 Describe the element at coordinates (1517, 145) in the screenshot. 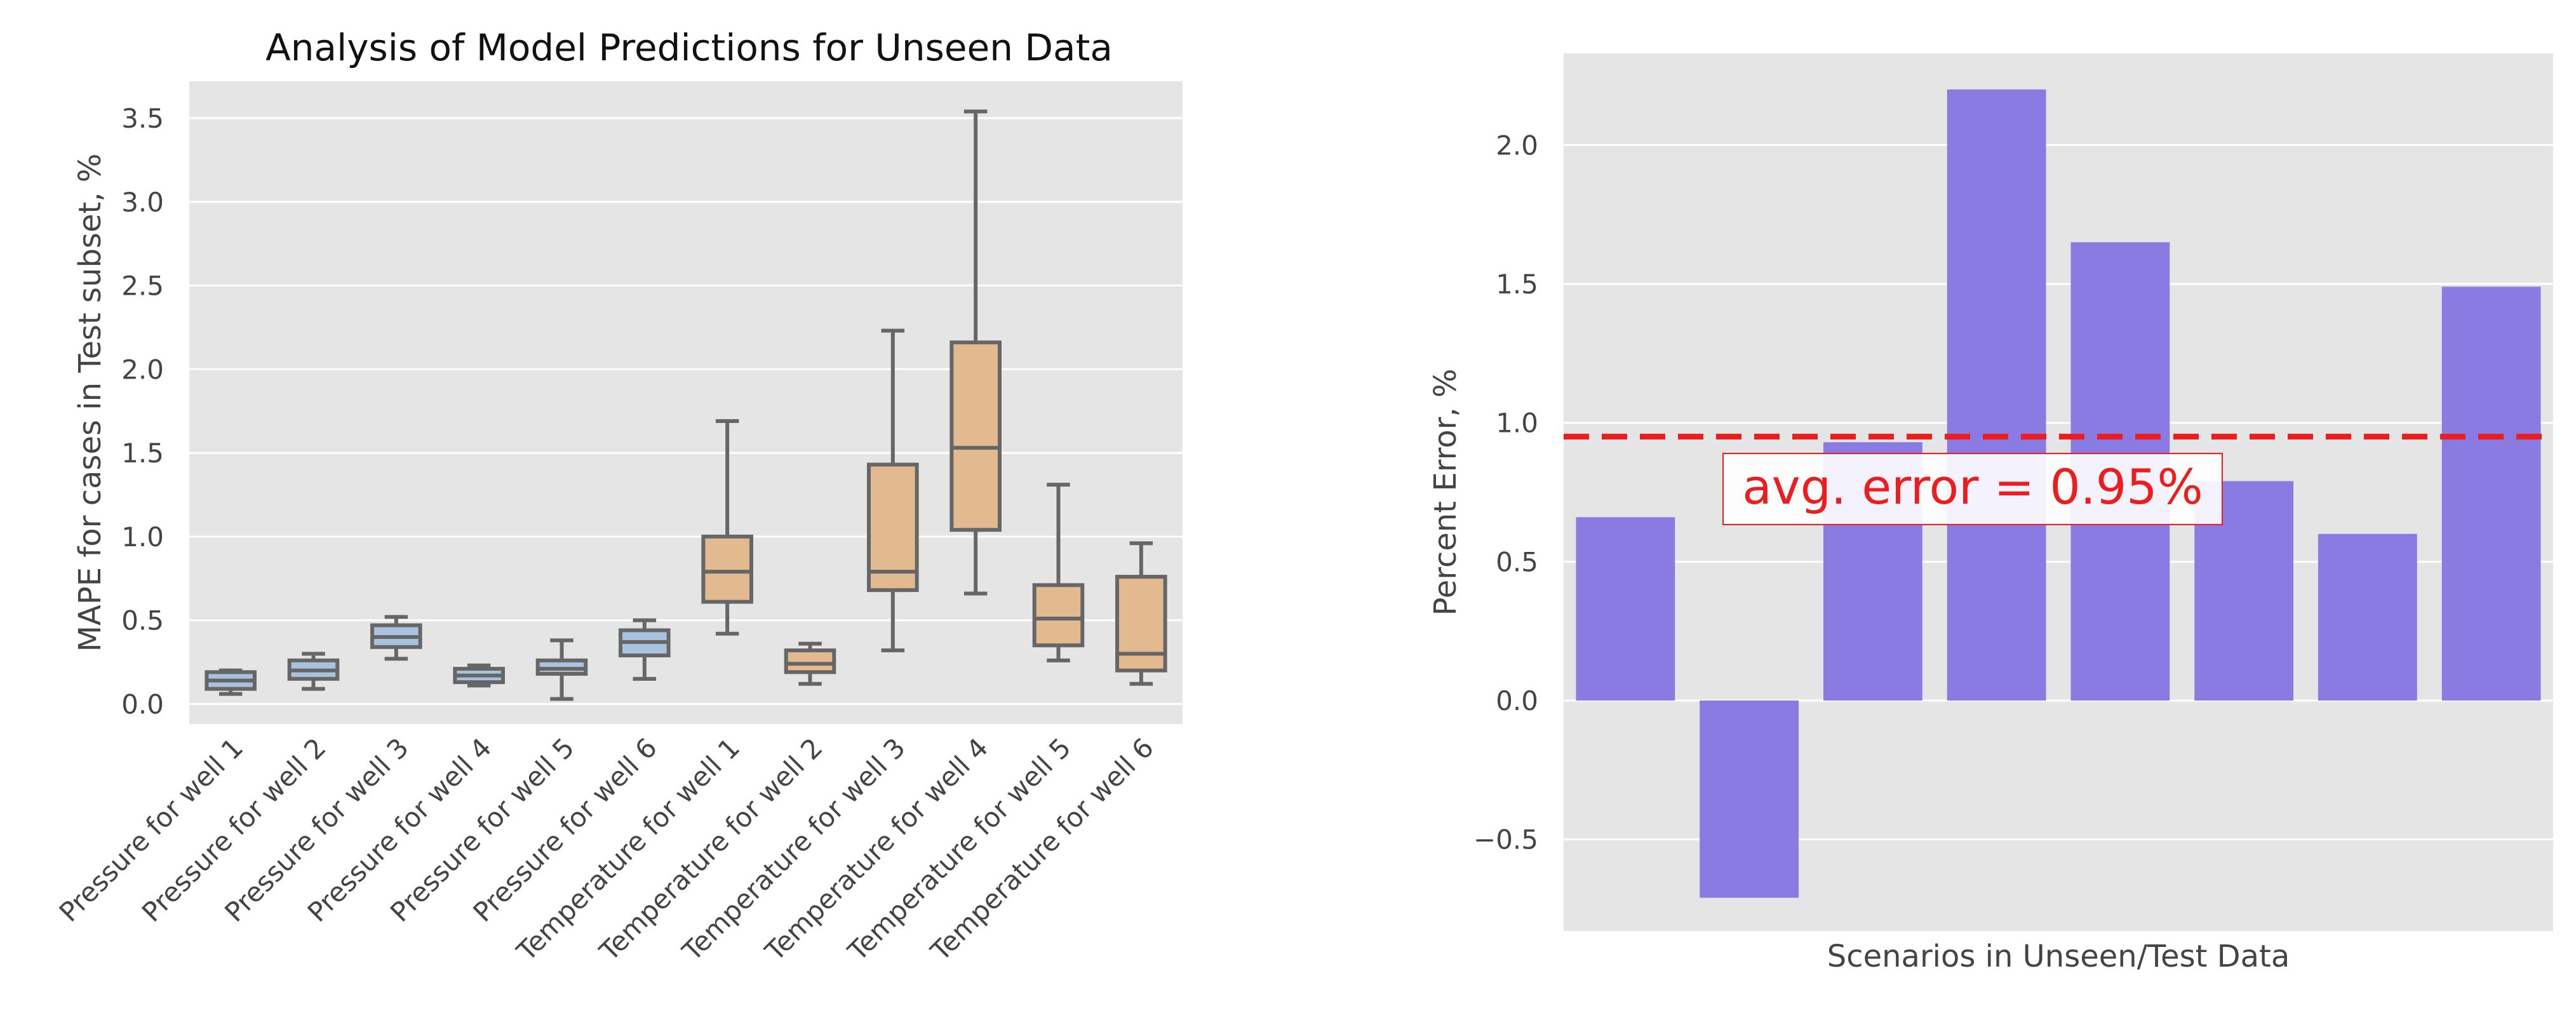

I see `bar-y-tick-label: 2.0` at that location.